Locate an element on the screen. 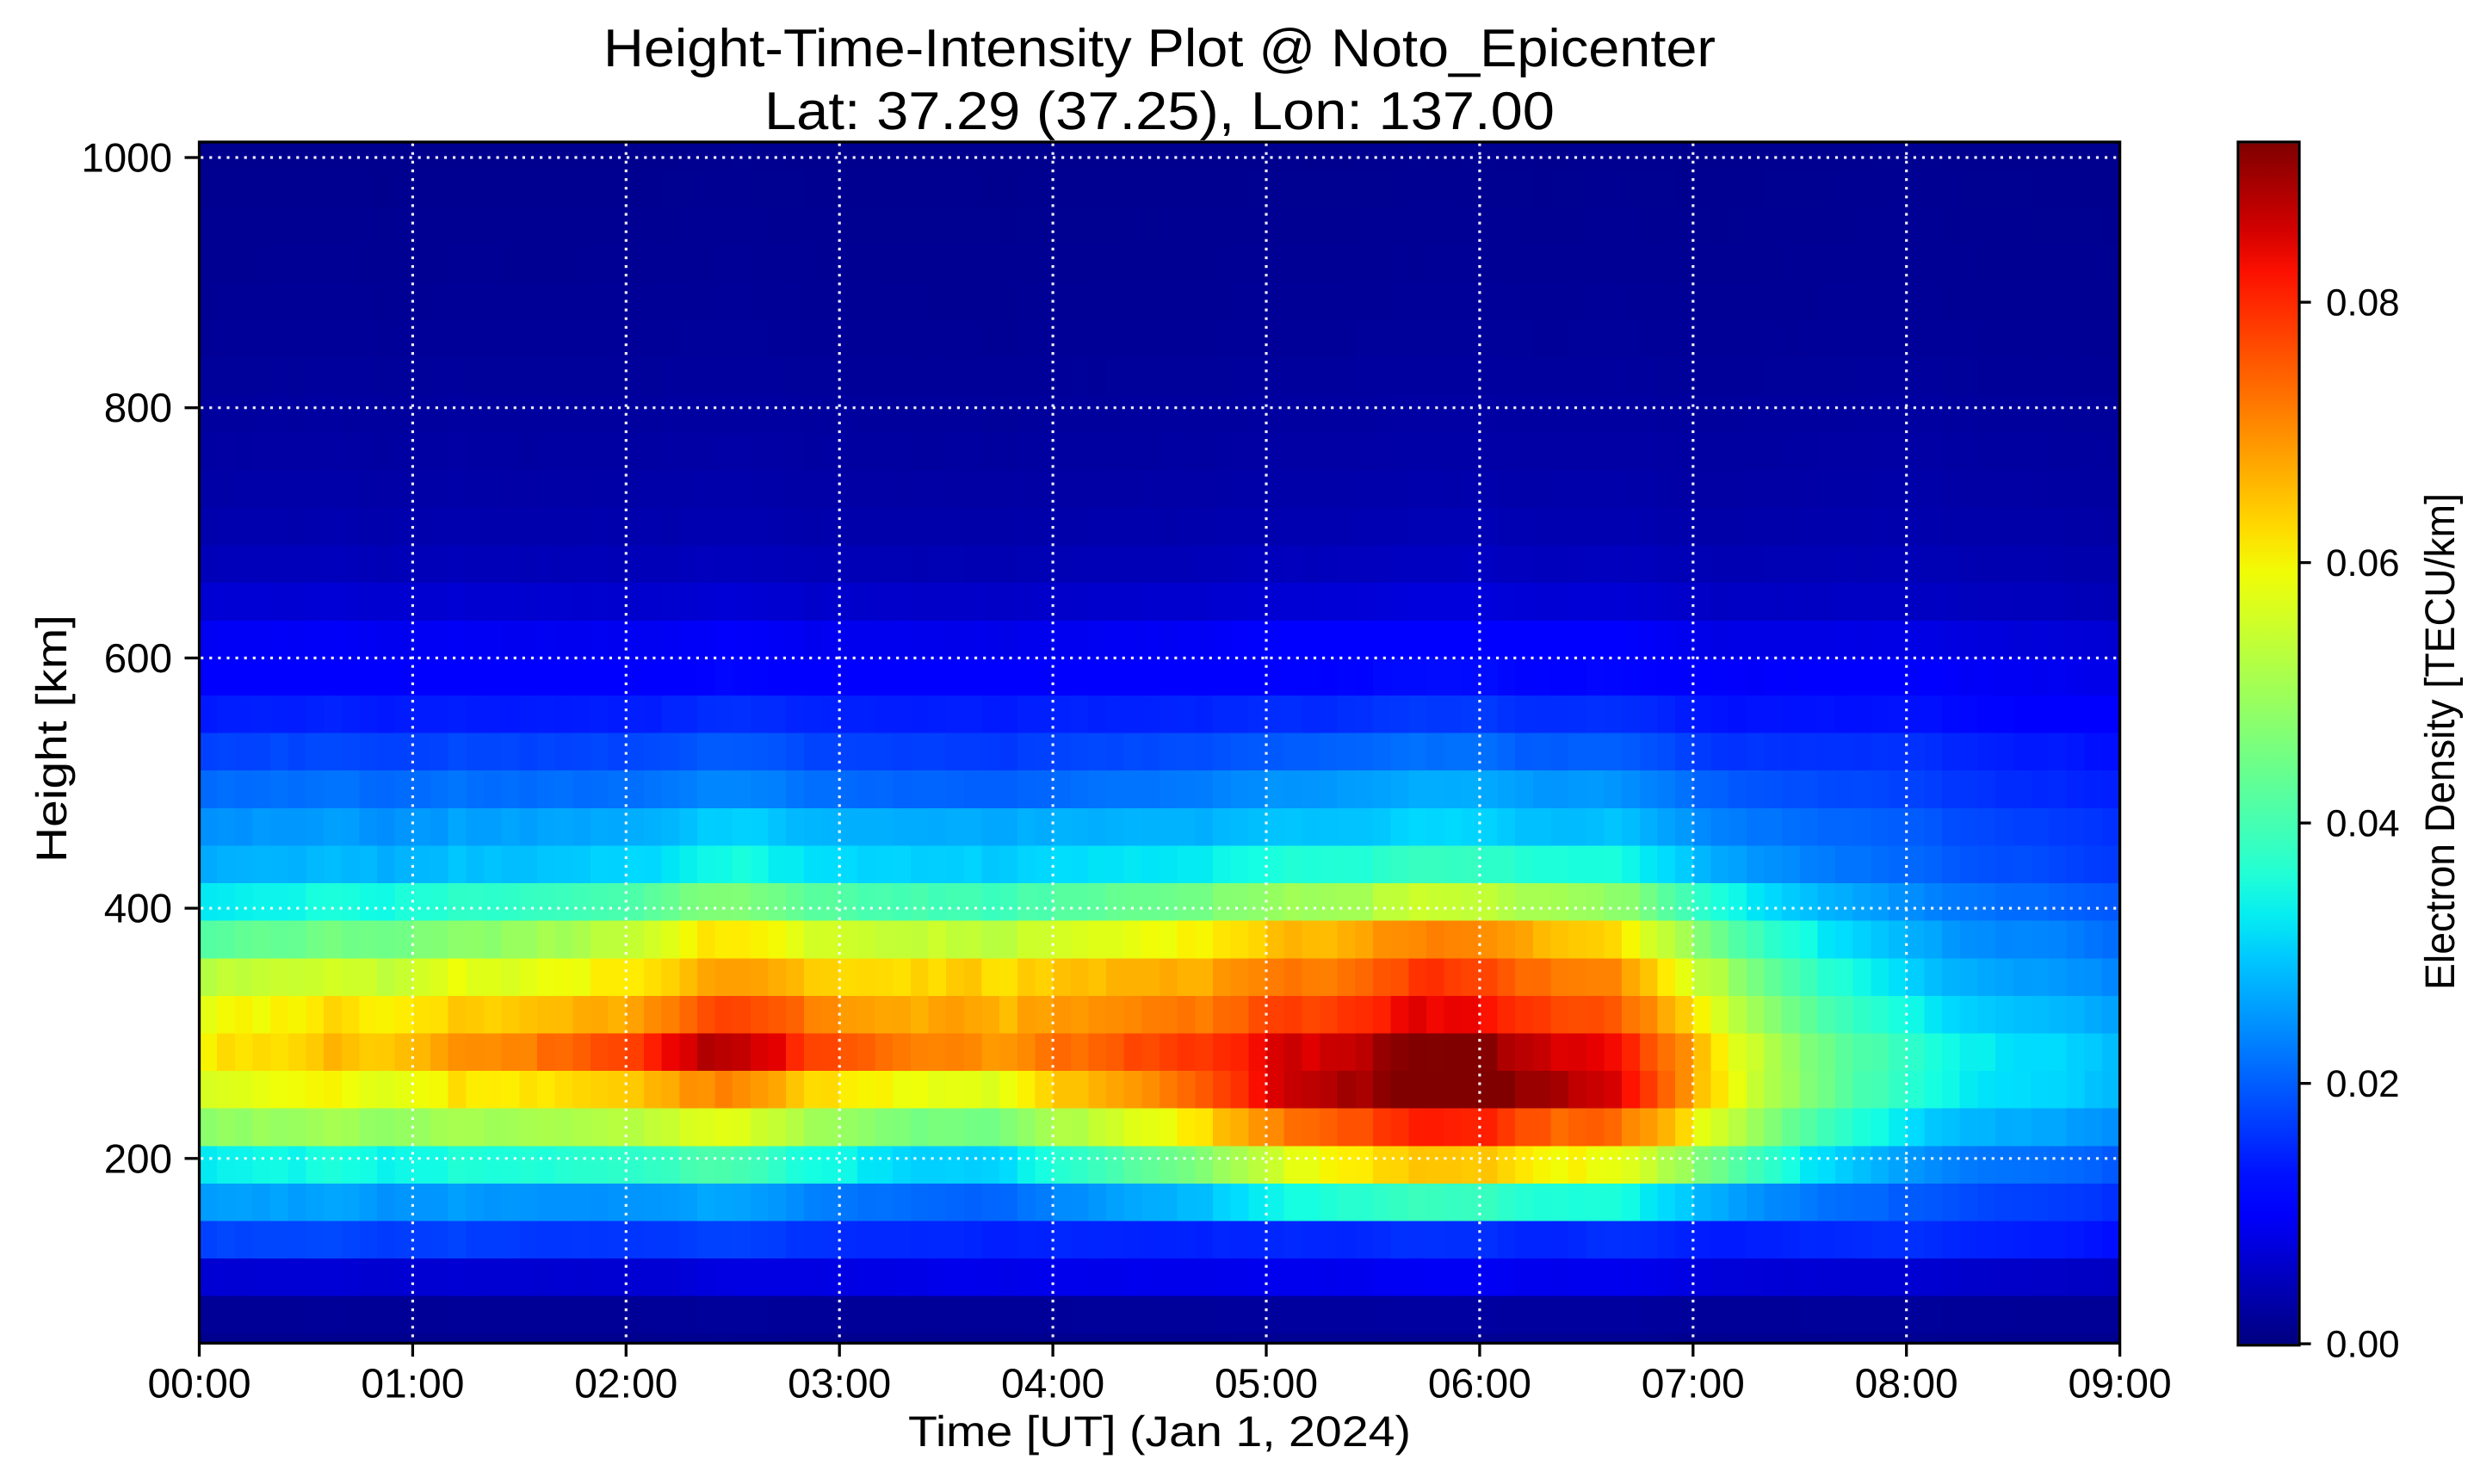  svg-text: 09:00 is located at coordinates (2120, 1384).